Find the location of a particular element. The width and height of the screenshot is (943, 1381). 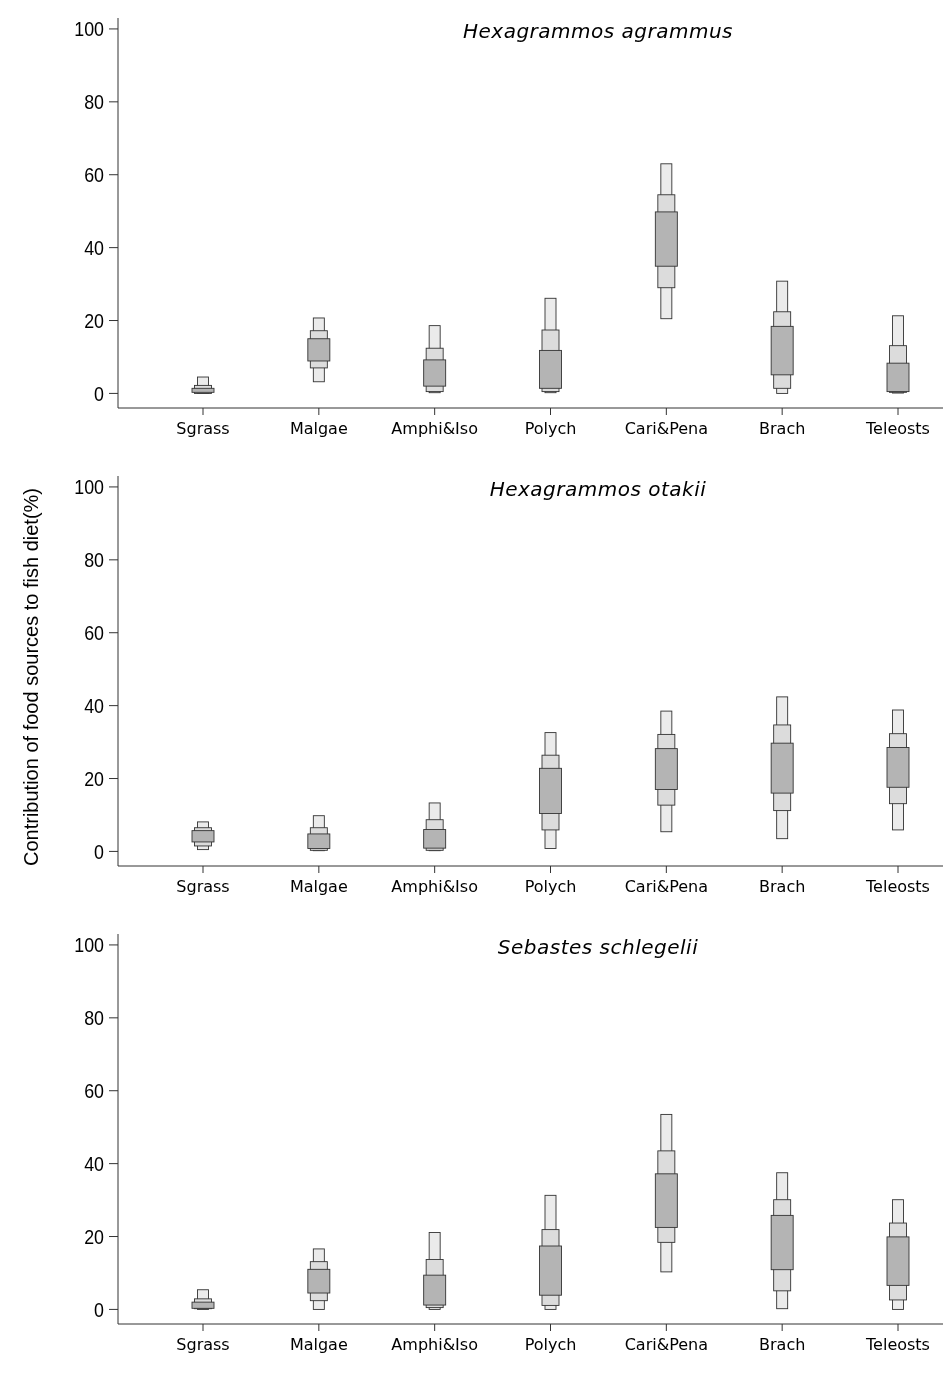

bar is located at coordinates (203, 836).